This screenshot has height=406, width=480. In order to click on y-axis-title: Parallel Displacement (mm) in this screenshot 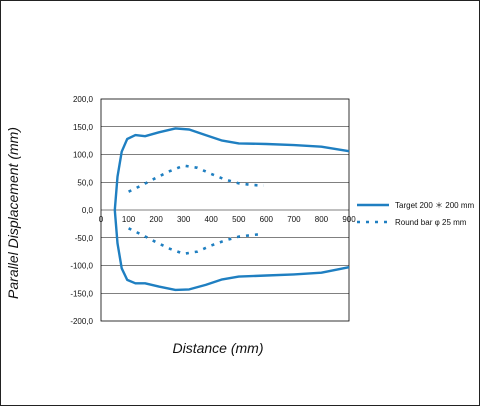, I will do `click(13, 213)`.